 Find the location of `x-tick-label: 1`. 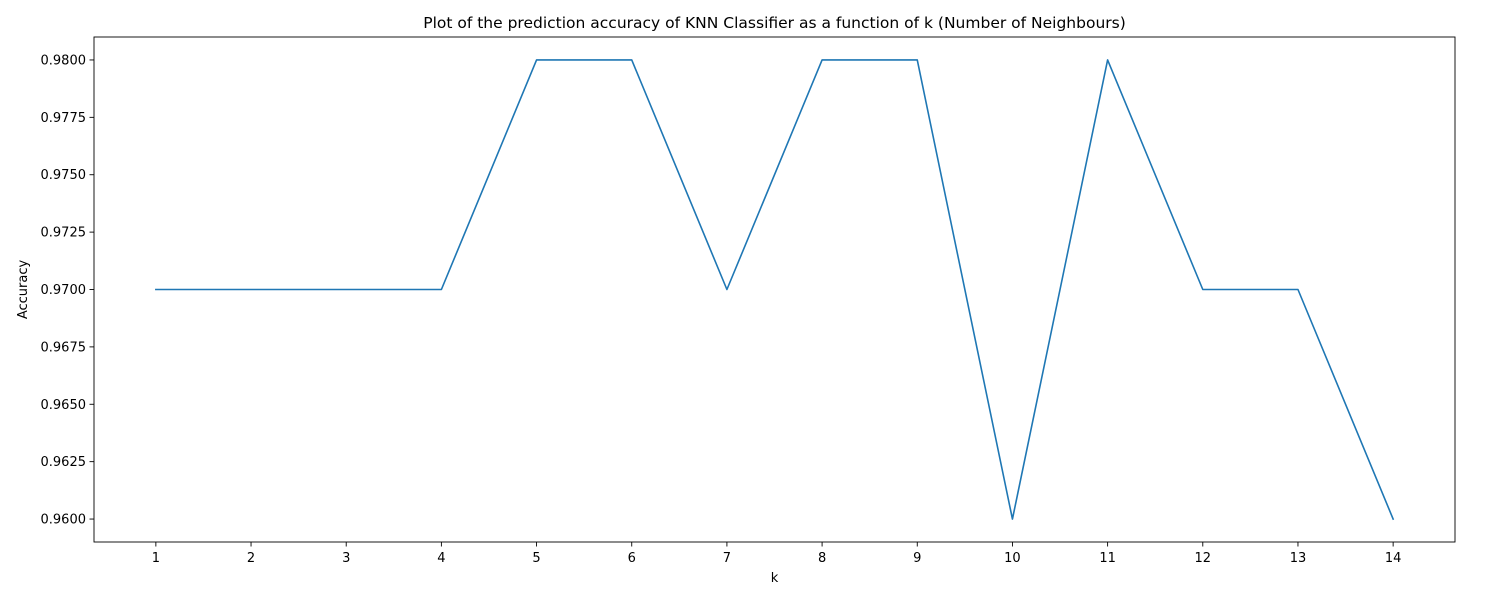

x-tick-label: 1 is located at coordinates (156, 558).